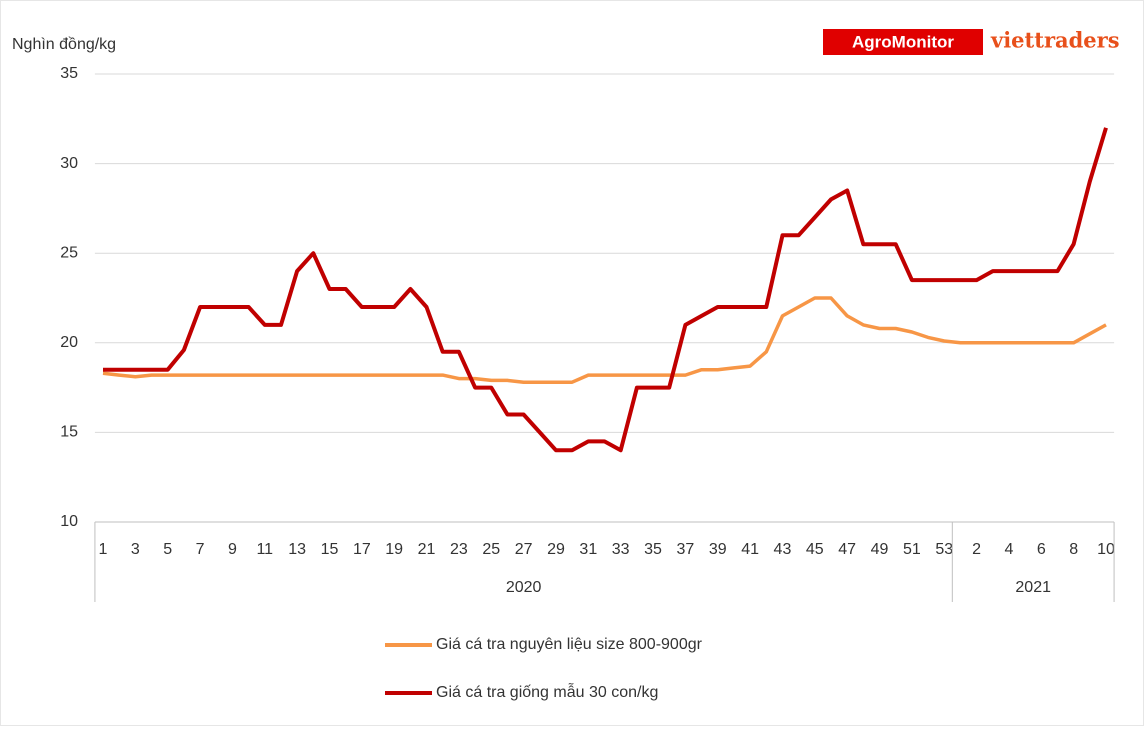 The image size is (1144, 731). I want to click on x-tick-label: 2, so click(976, 549).